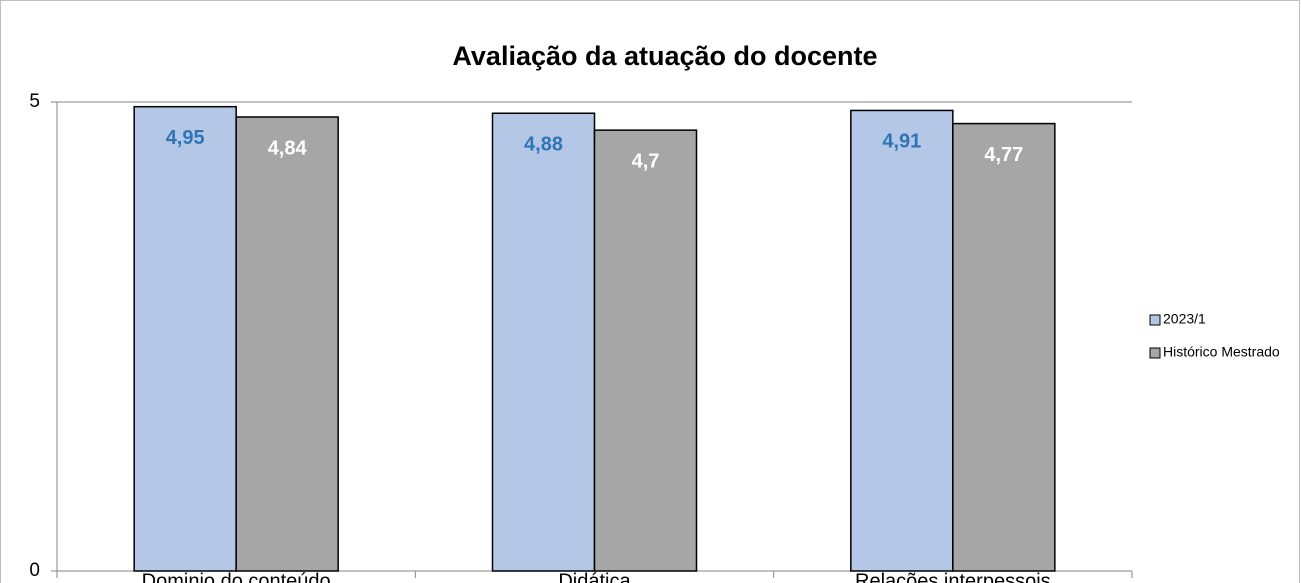 The width and height of the screenshot is (1301, 583). Describe the element at coordinates (646, 161) in the screenshot. I see `data-label: 4,7` at that location.